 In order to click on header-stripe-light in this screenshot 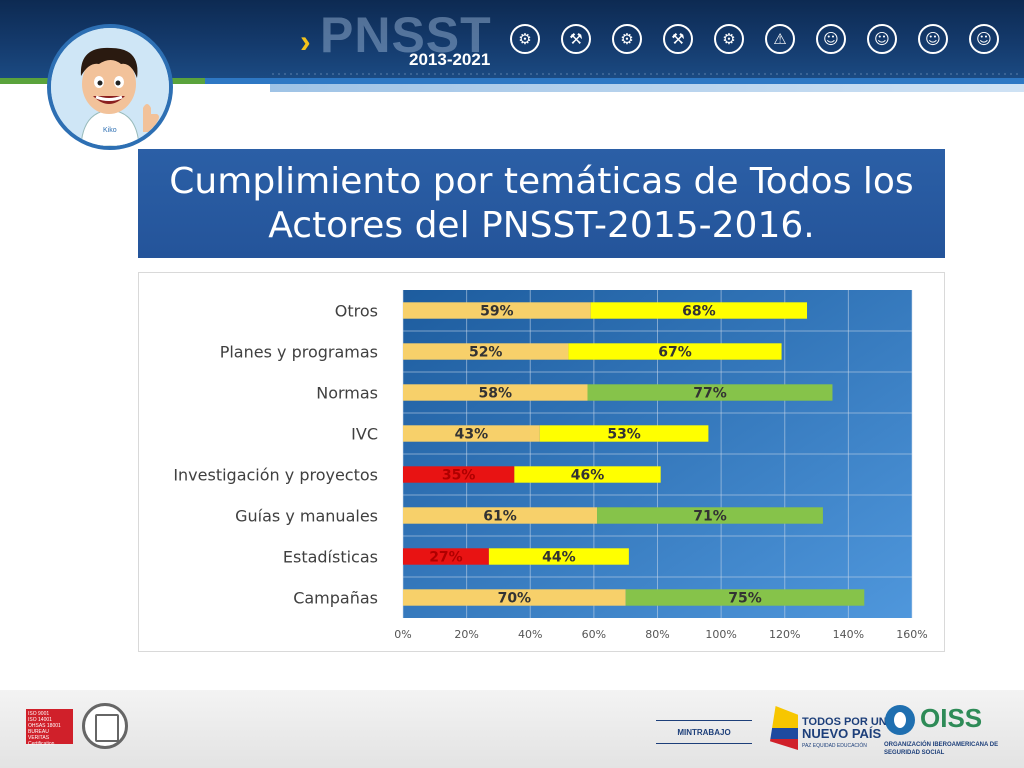, I will do `click(647, 88)`.